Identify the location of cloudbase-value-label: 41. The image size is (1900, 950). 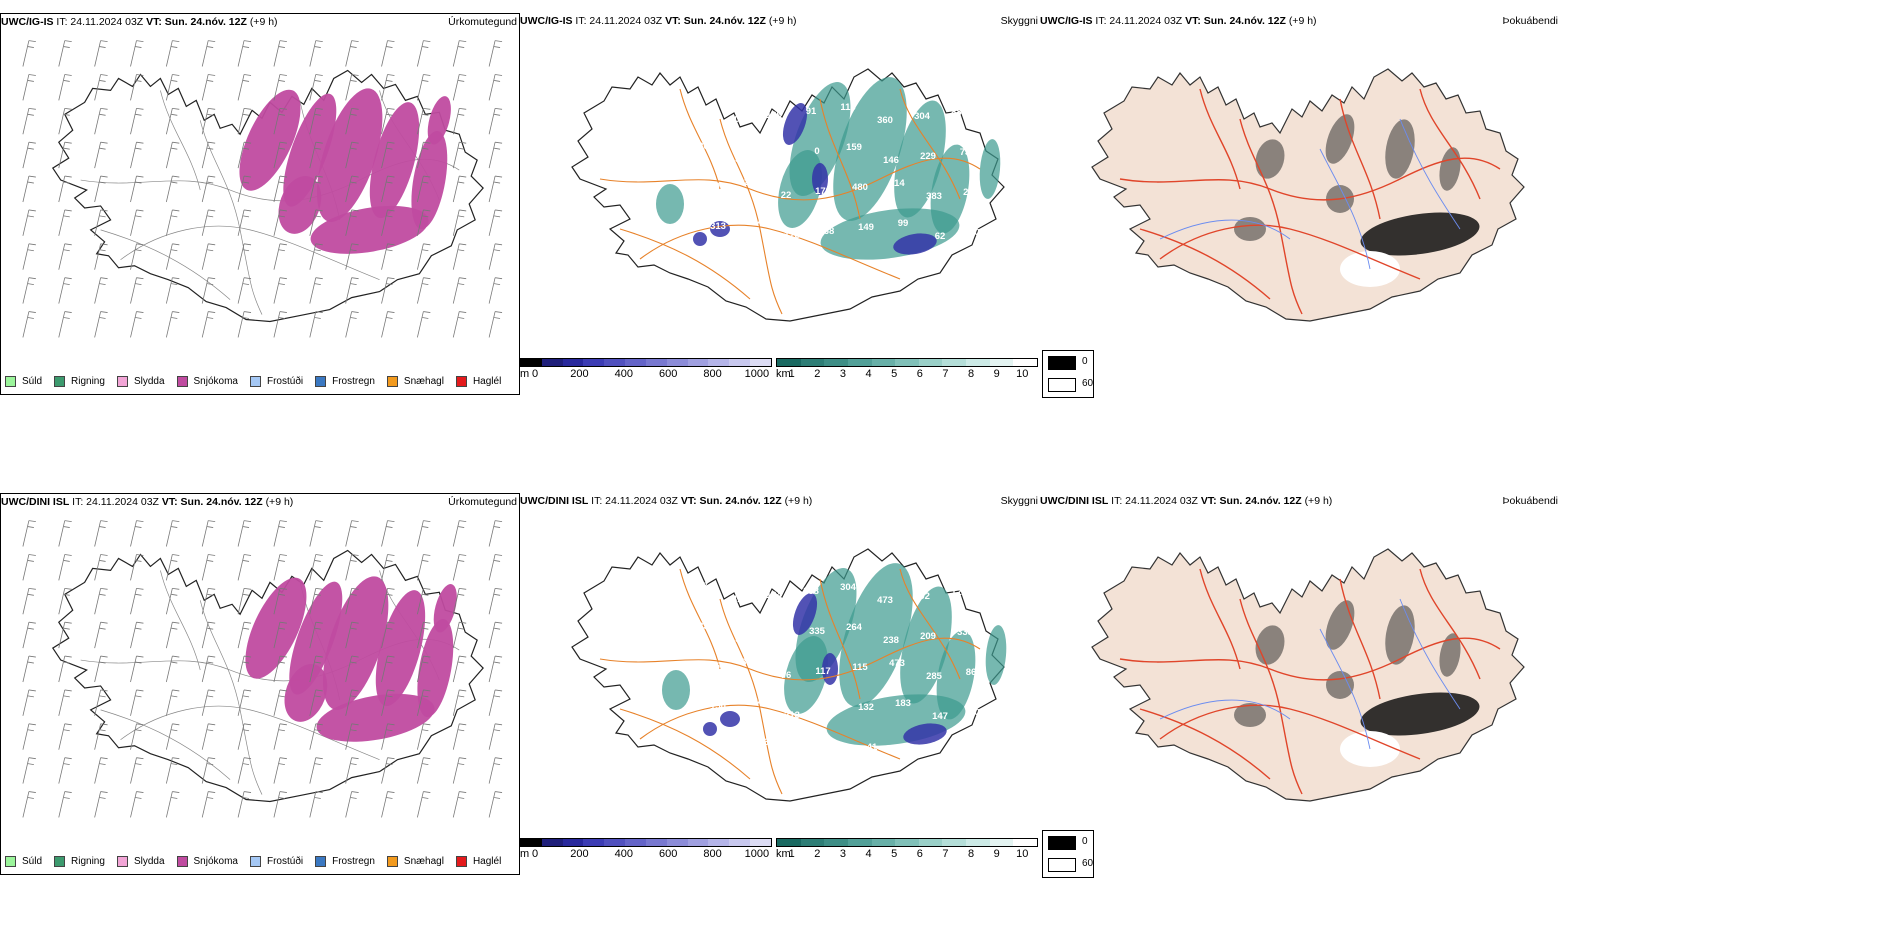
(737, 599).